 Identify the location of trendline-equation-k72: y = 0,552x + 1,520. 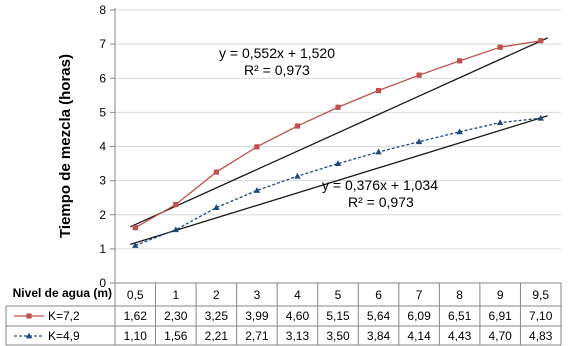
(277, 53).